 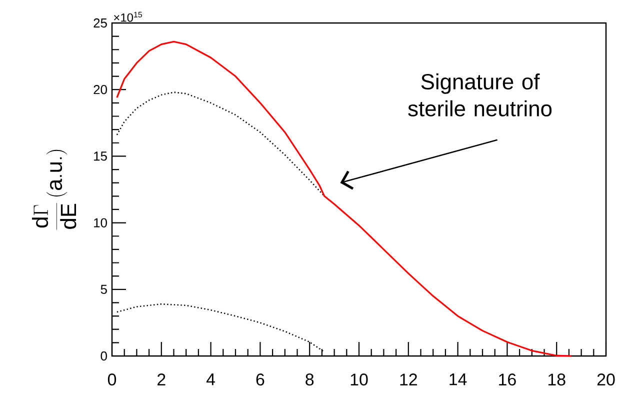 I want to click on annotation: Signature of sterile neutrino, so click(x=480, y=94).